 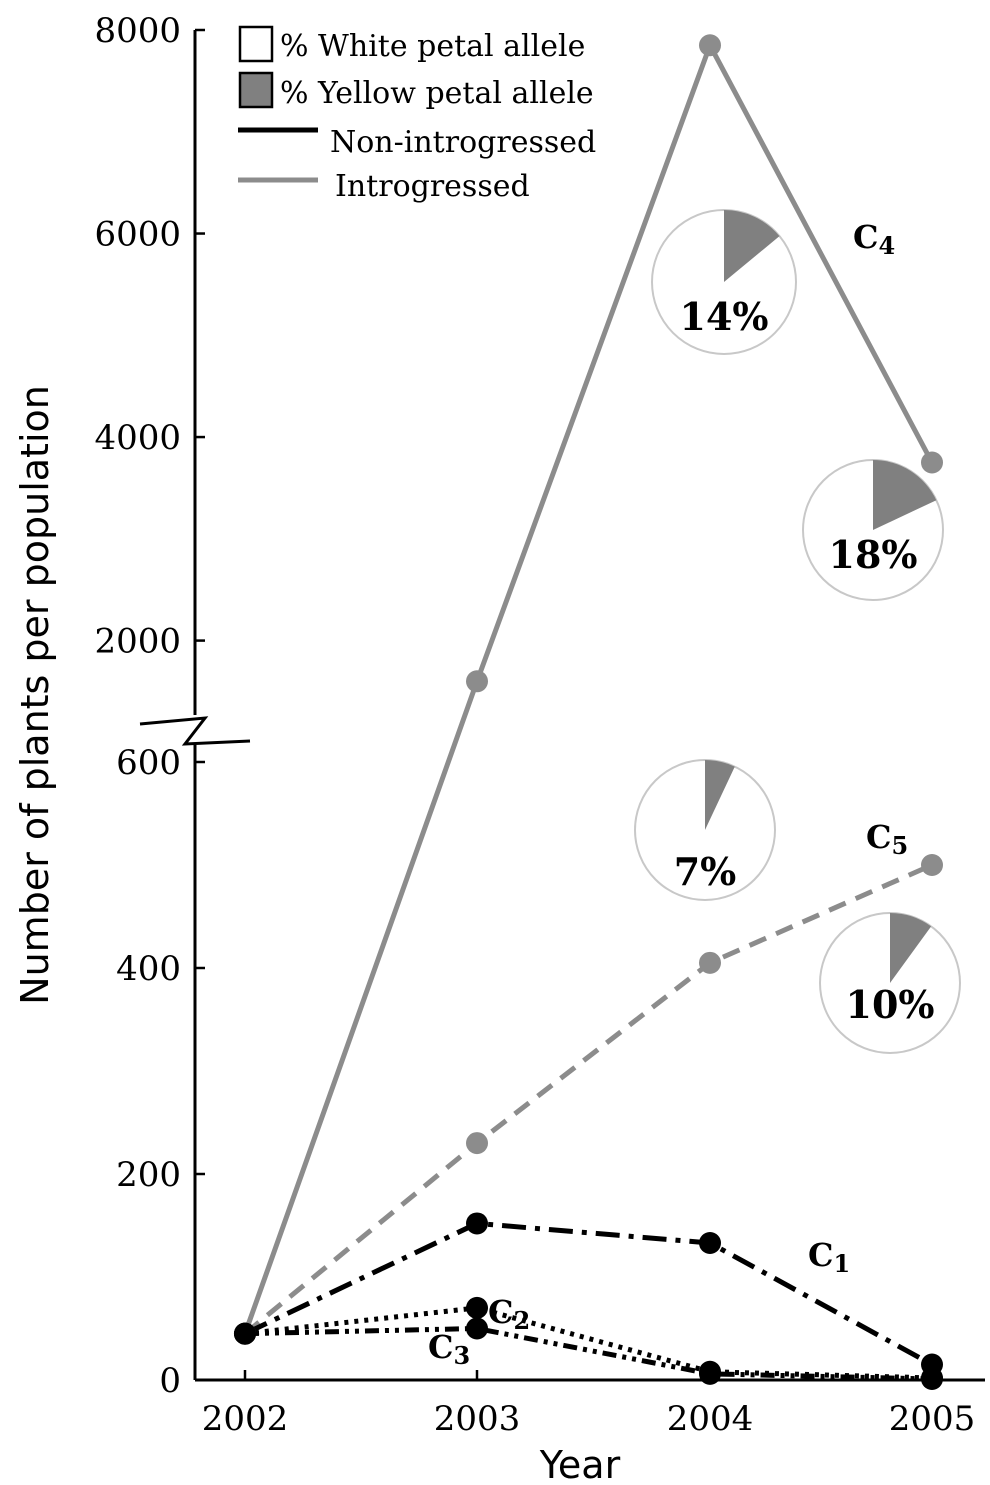 I want to click on pie-percent-label: 14%, so click(x=724, y=316).